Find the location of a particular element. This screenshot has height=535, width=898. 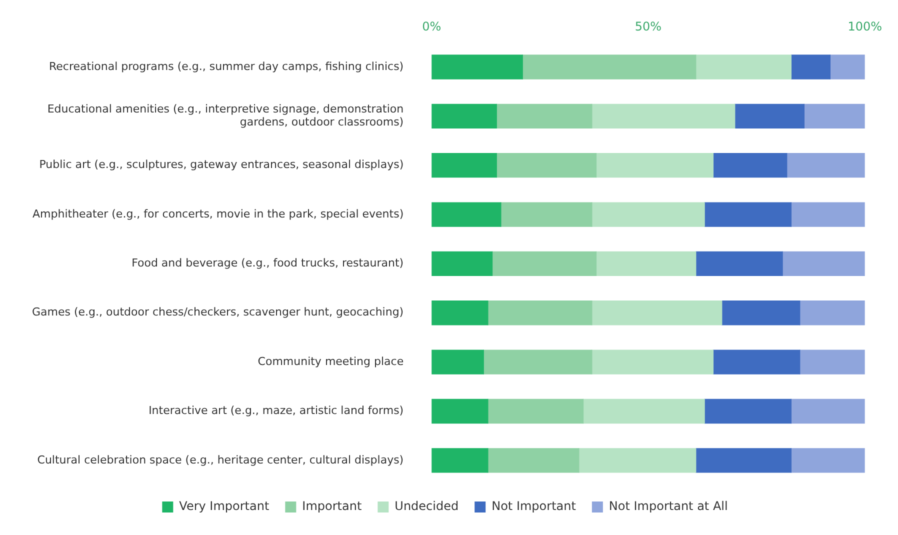

y-tick-label: Educational amenities (e.g., interpretive signage, demonstration gardens, outdoor classrooms) is located at coordinates (225, 115).